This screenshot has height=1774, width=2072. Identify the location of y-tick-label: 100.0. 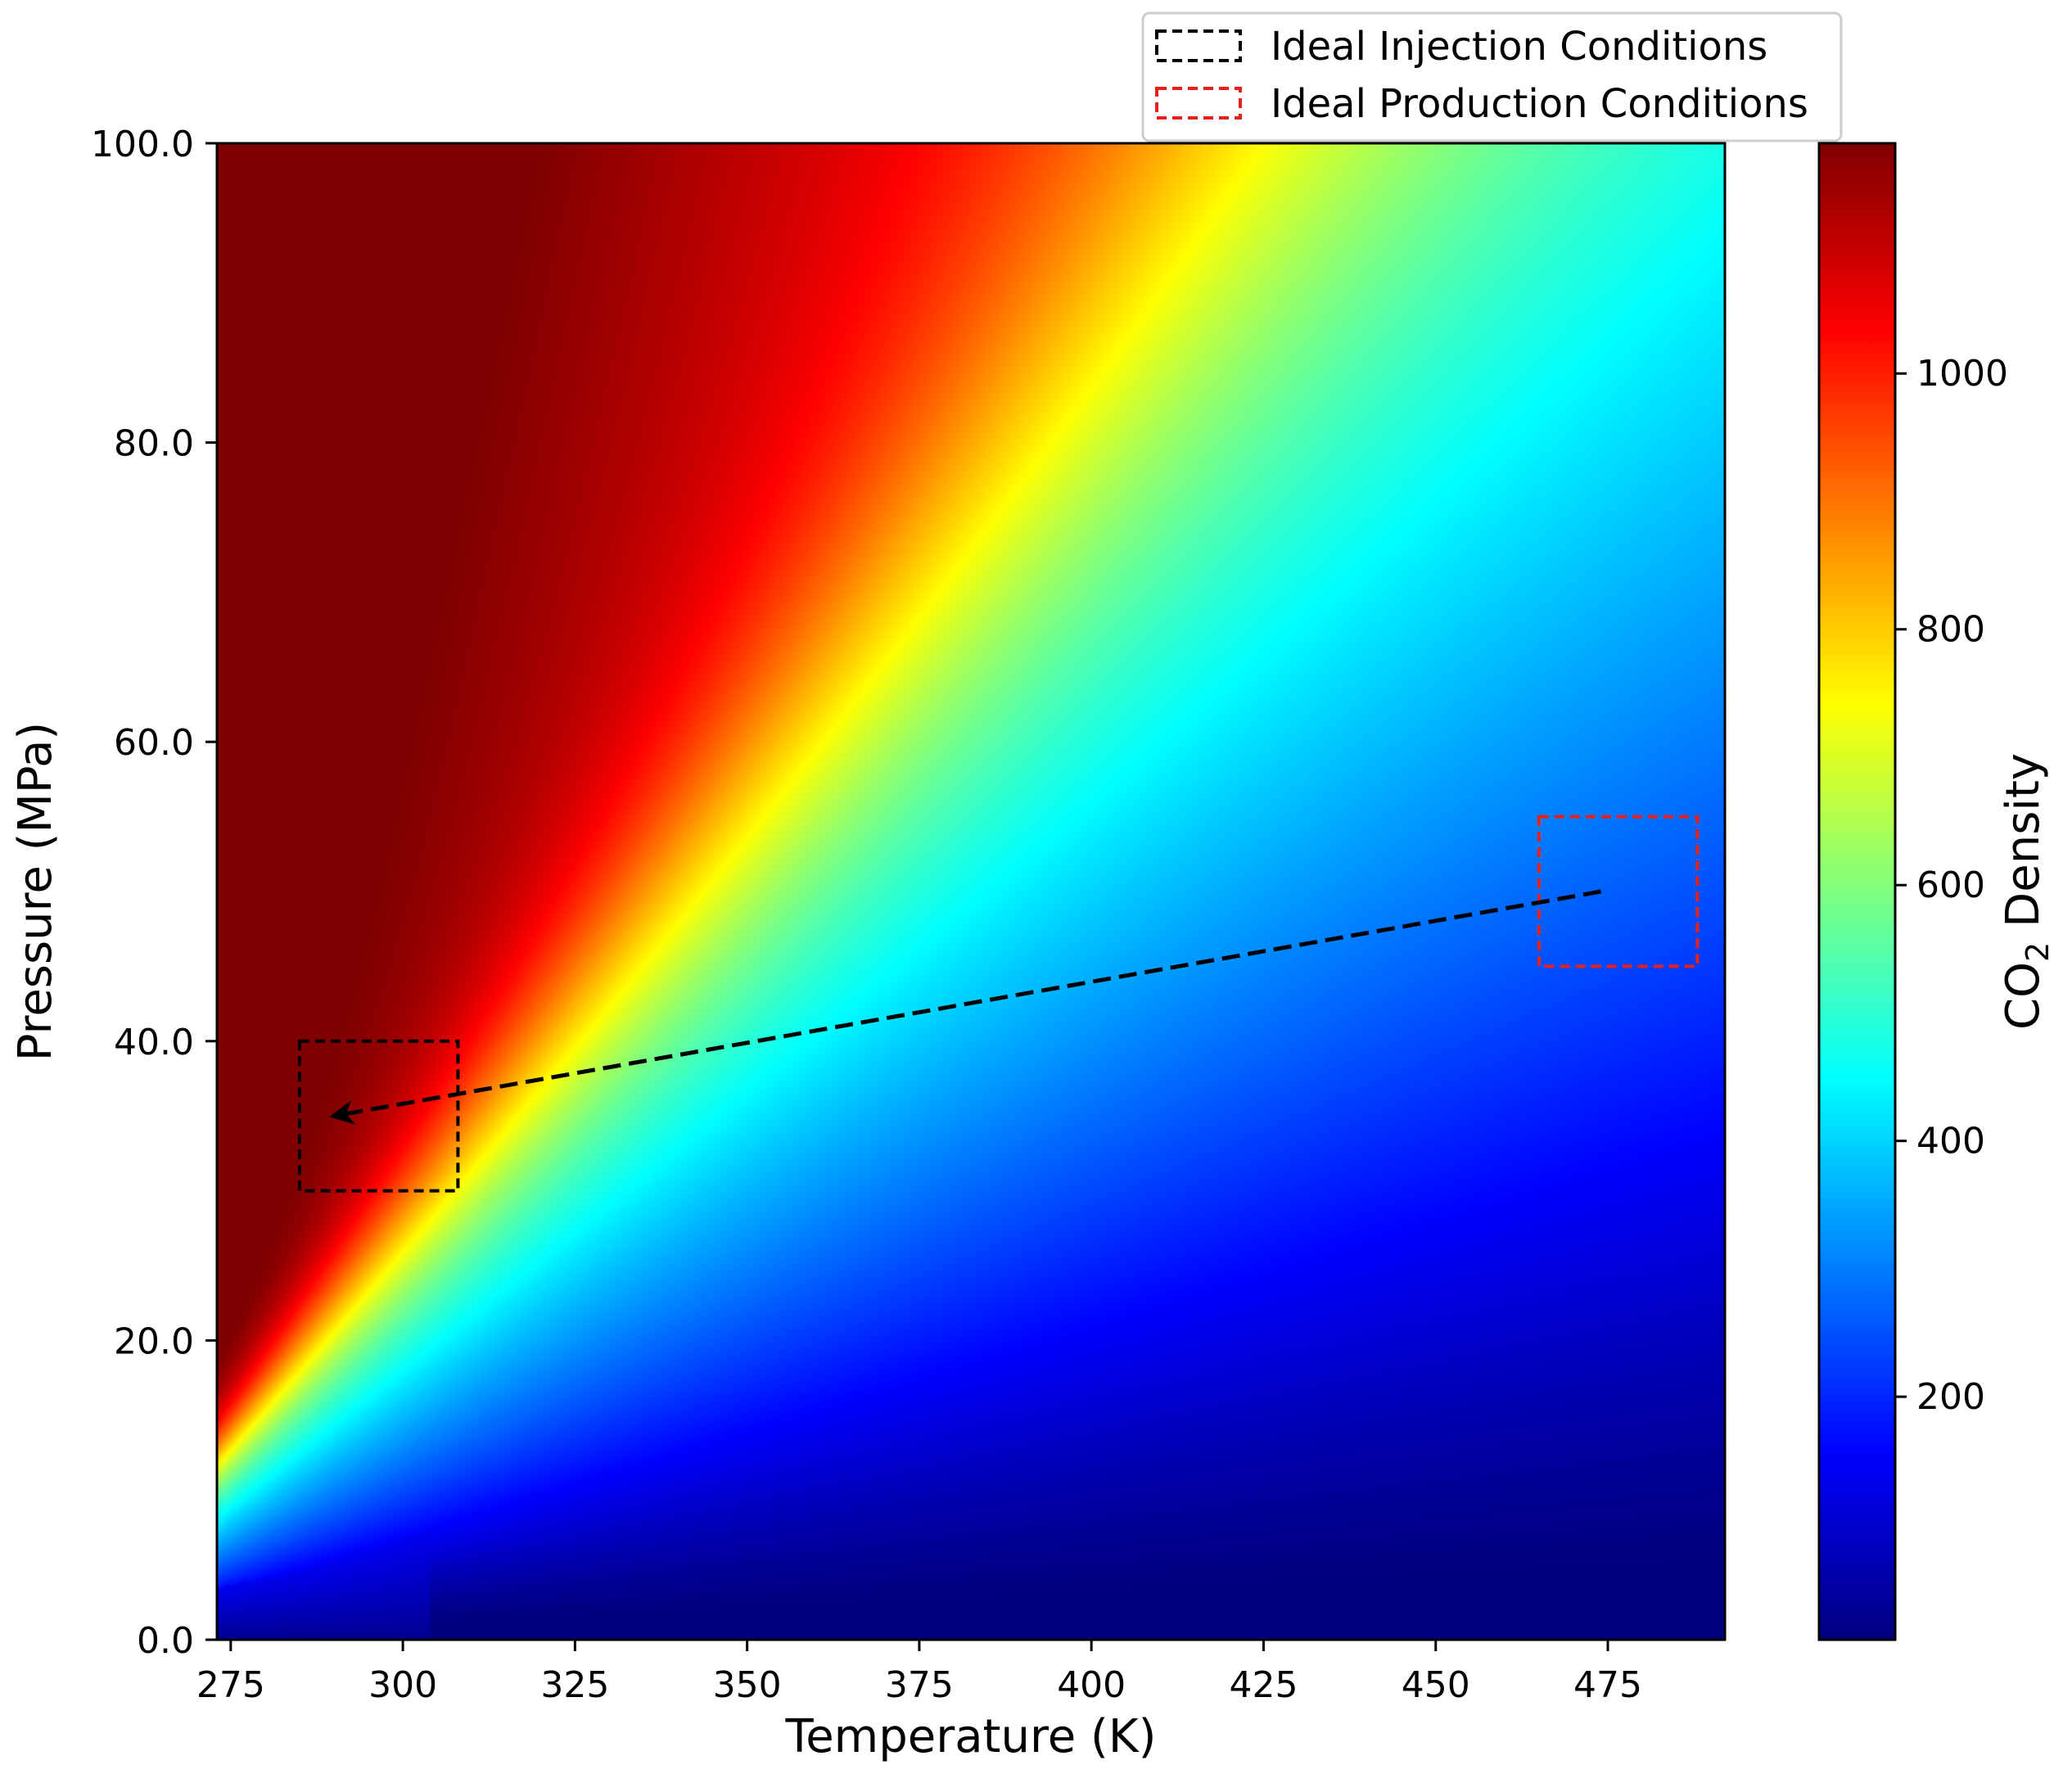
(142, 144).